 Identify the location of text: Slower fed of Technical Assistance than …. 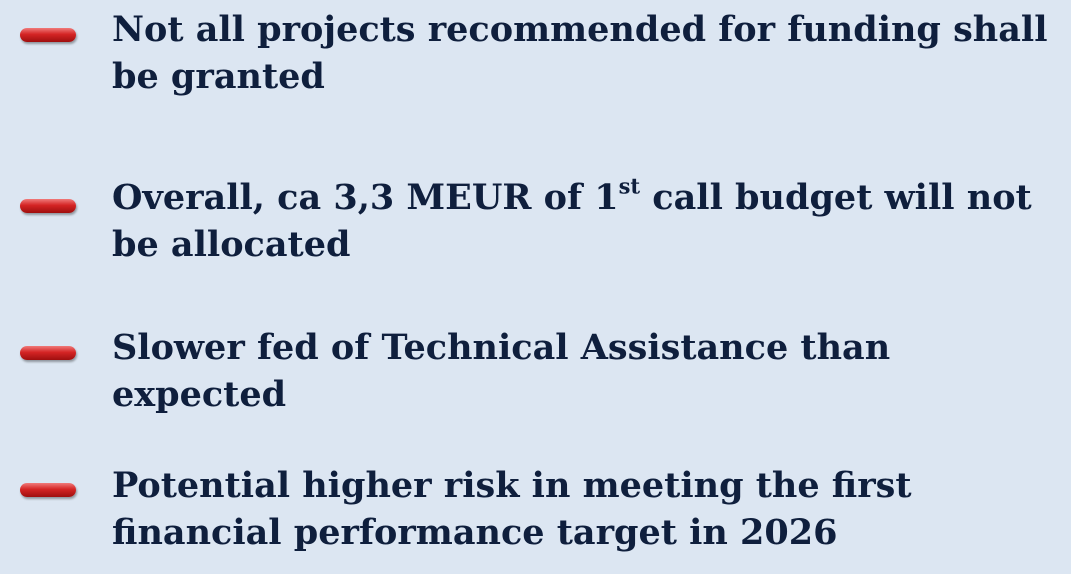
(501, 371).